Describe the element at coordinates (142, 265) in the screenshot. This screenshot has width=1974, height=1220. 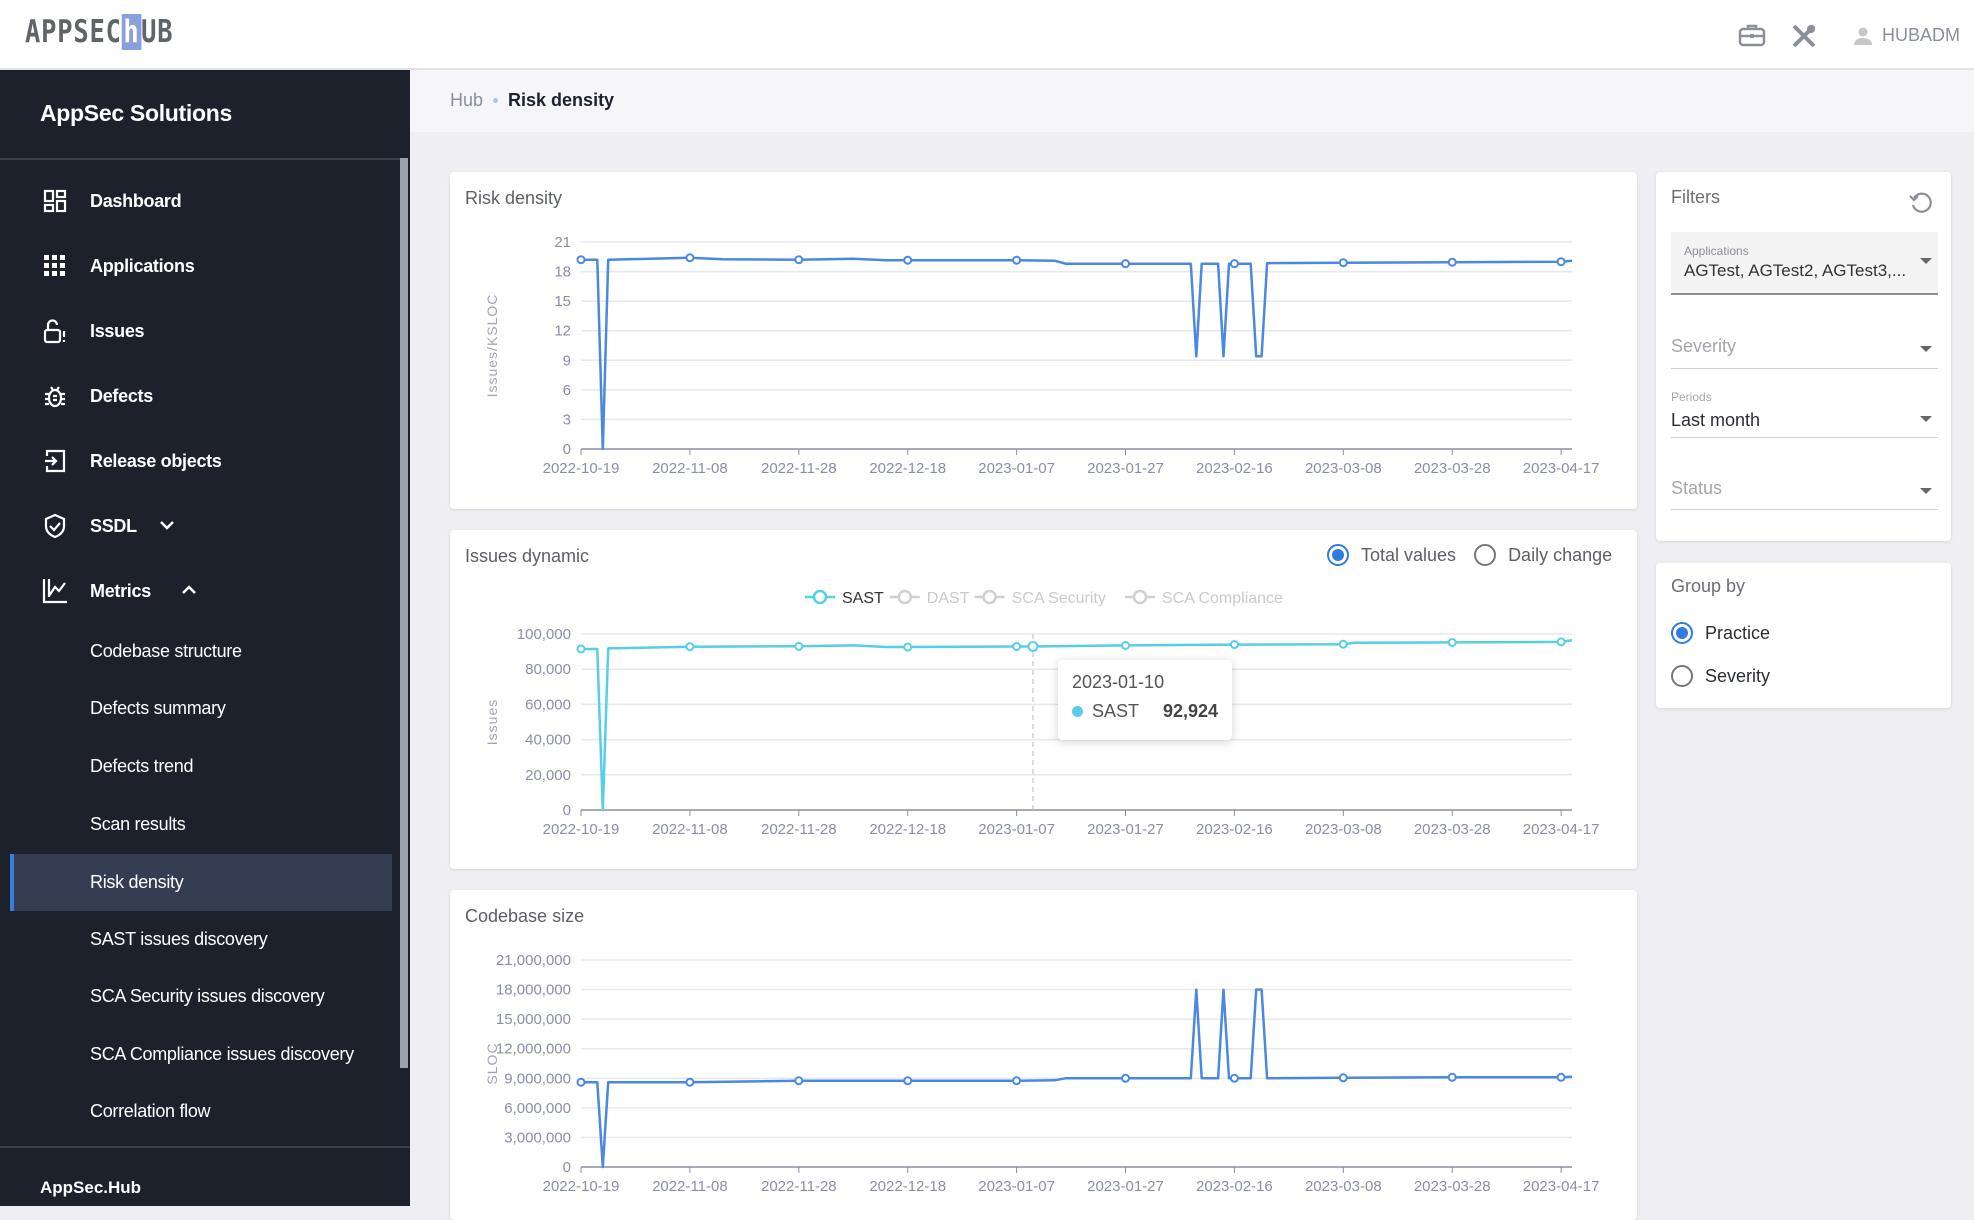
I see `nav-label: Applications` at that location.